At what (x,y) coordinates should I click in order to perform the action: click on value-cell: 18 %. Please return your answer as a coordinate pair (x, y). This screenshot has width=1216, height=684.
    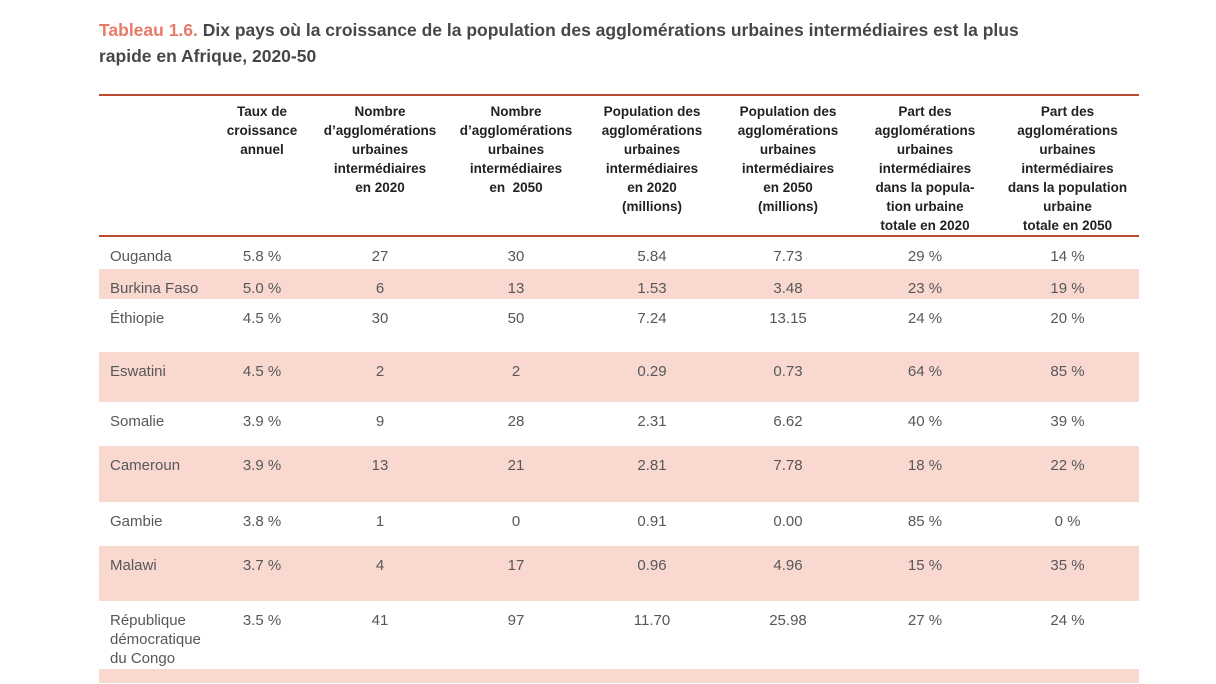
    Looking at the image, I should click on (925, 465).